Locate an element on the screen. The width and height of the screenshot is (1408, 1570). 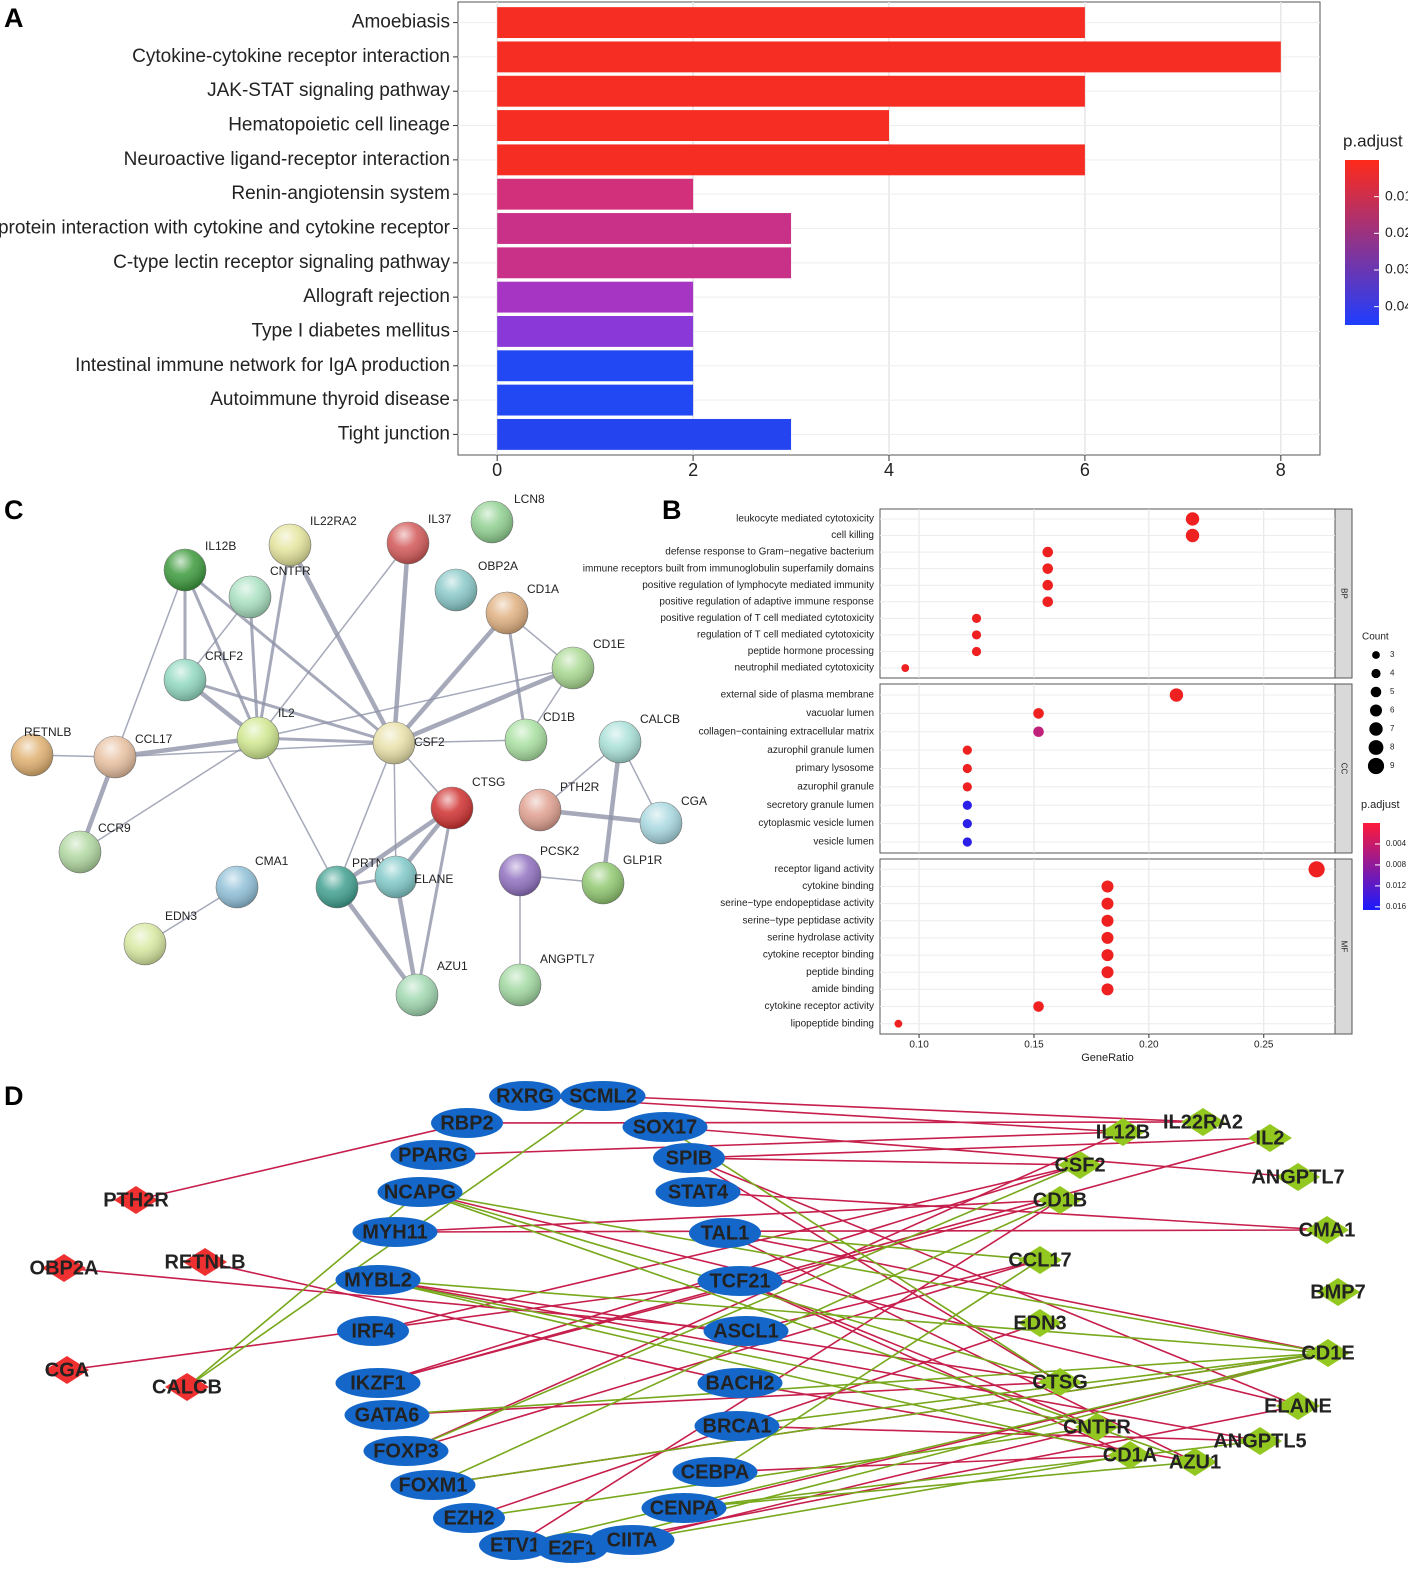
y-tick-label: cytoplasmic vesicle lumen is located at coordinates (816, 823).